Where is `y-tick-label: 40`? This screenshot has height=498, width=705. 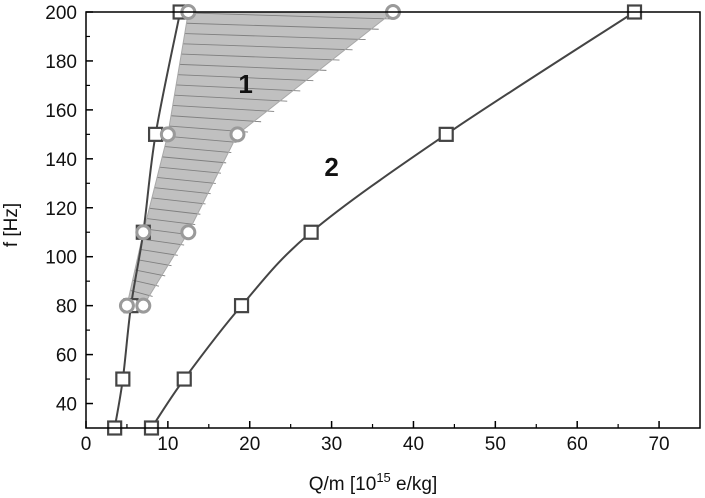 y-tick-label: 40 is located at coordinates (66, 405).